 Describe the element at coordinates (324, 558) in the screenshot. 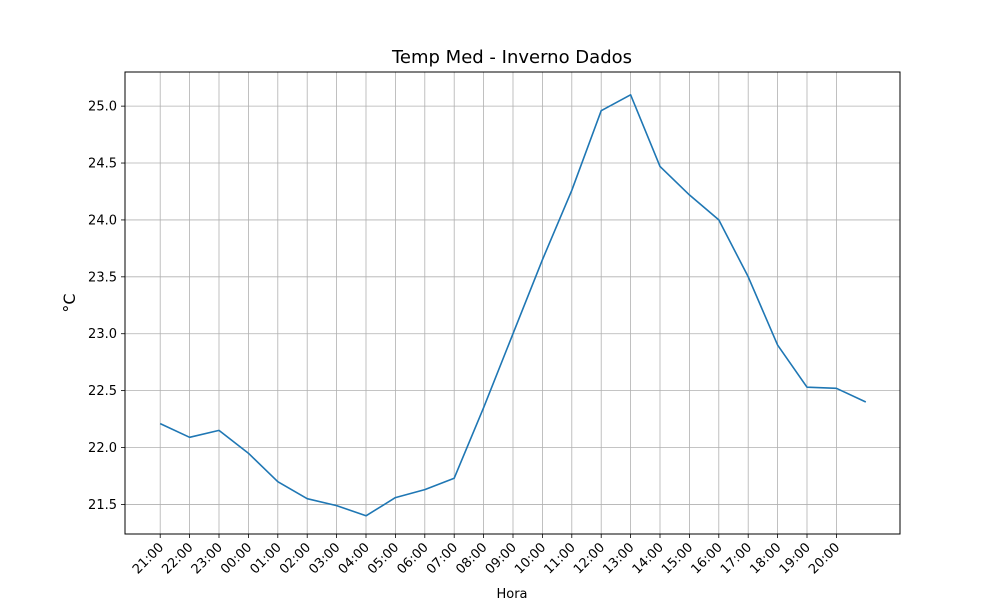

I see `x-tick-label: 03:00` at that location.